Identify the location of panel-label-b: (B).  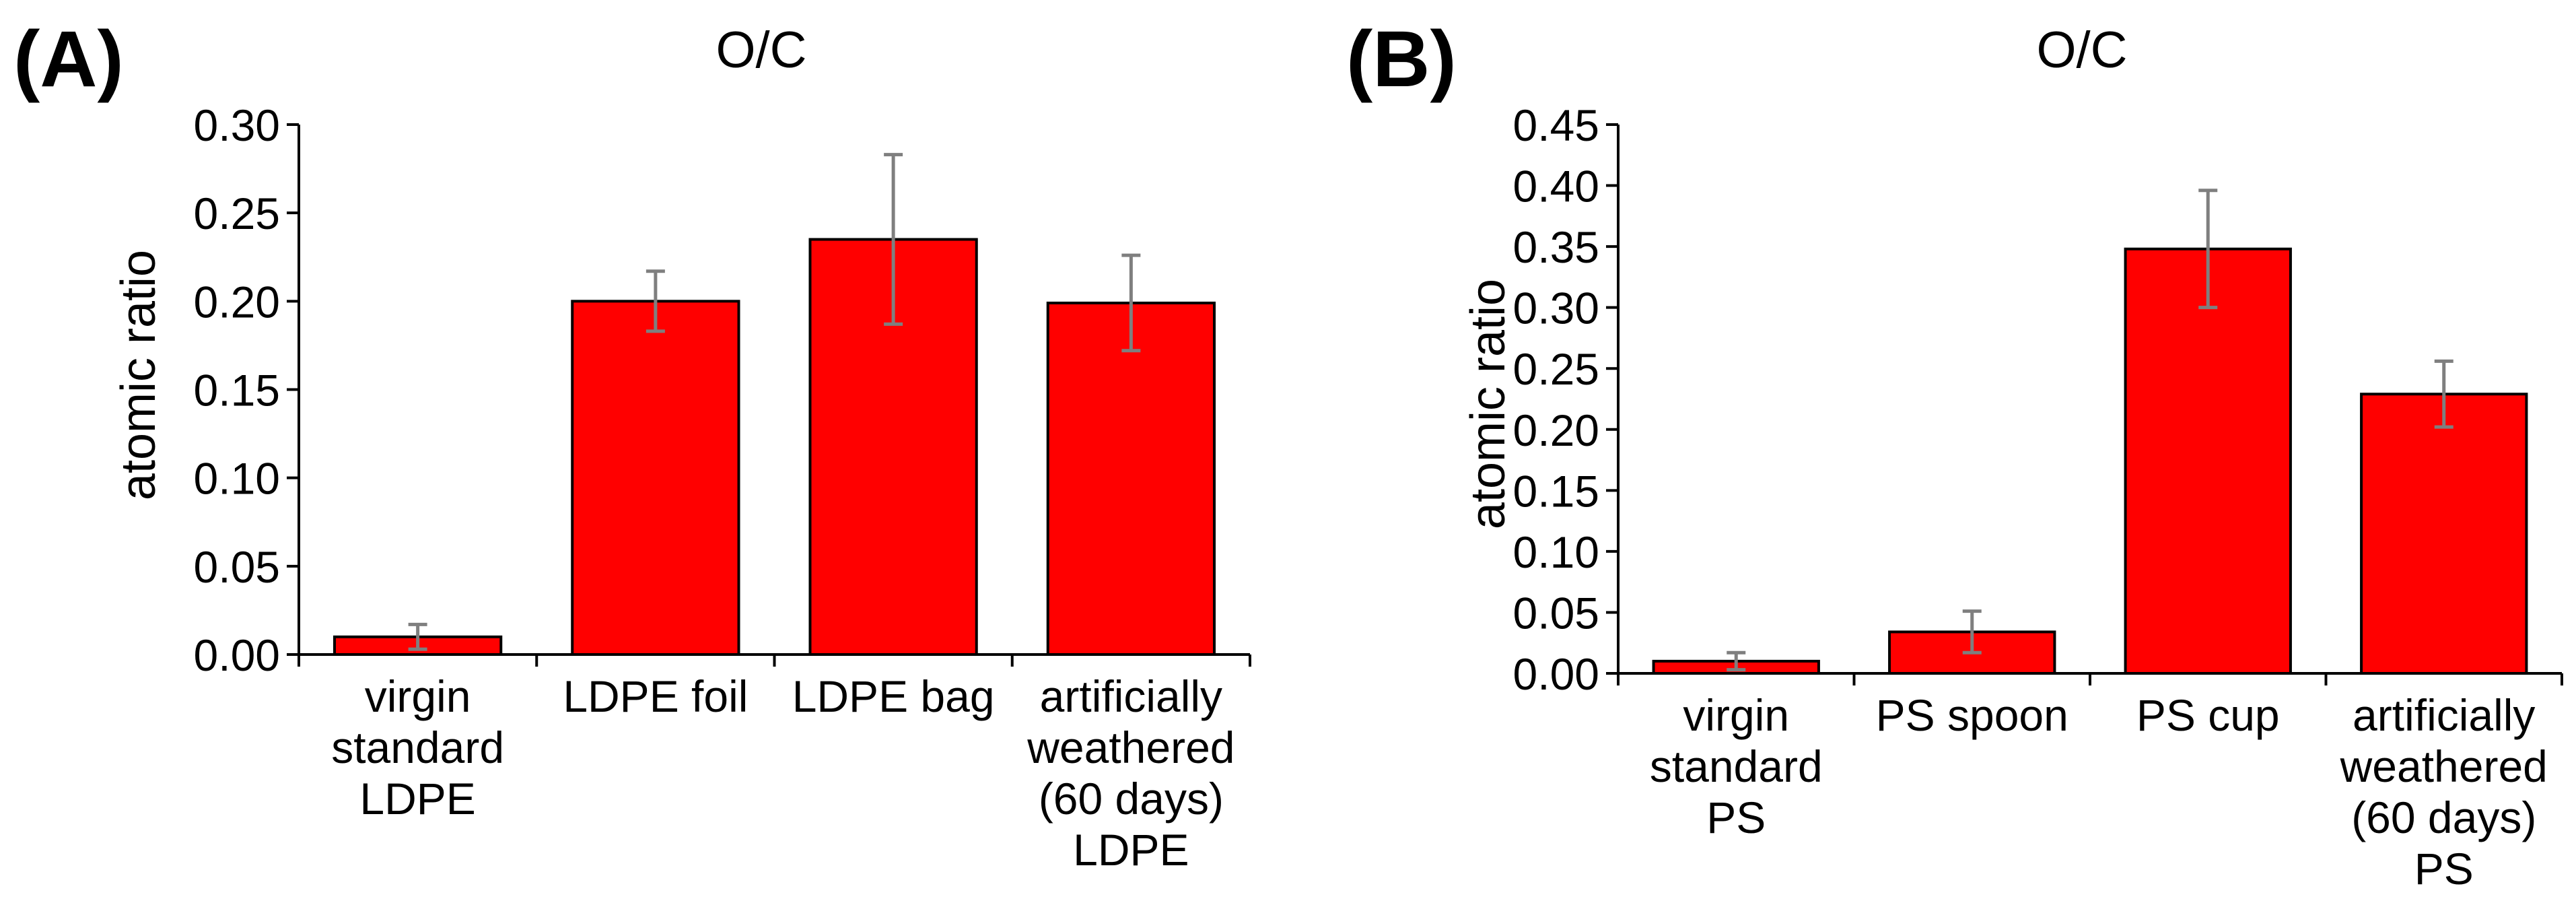
(1401, 60).